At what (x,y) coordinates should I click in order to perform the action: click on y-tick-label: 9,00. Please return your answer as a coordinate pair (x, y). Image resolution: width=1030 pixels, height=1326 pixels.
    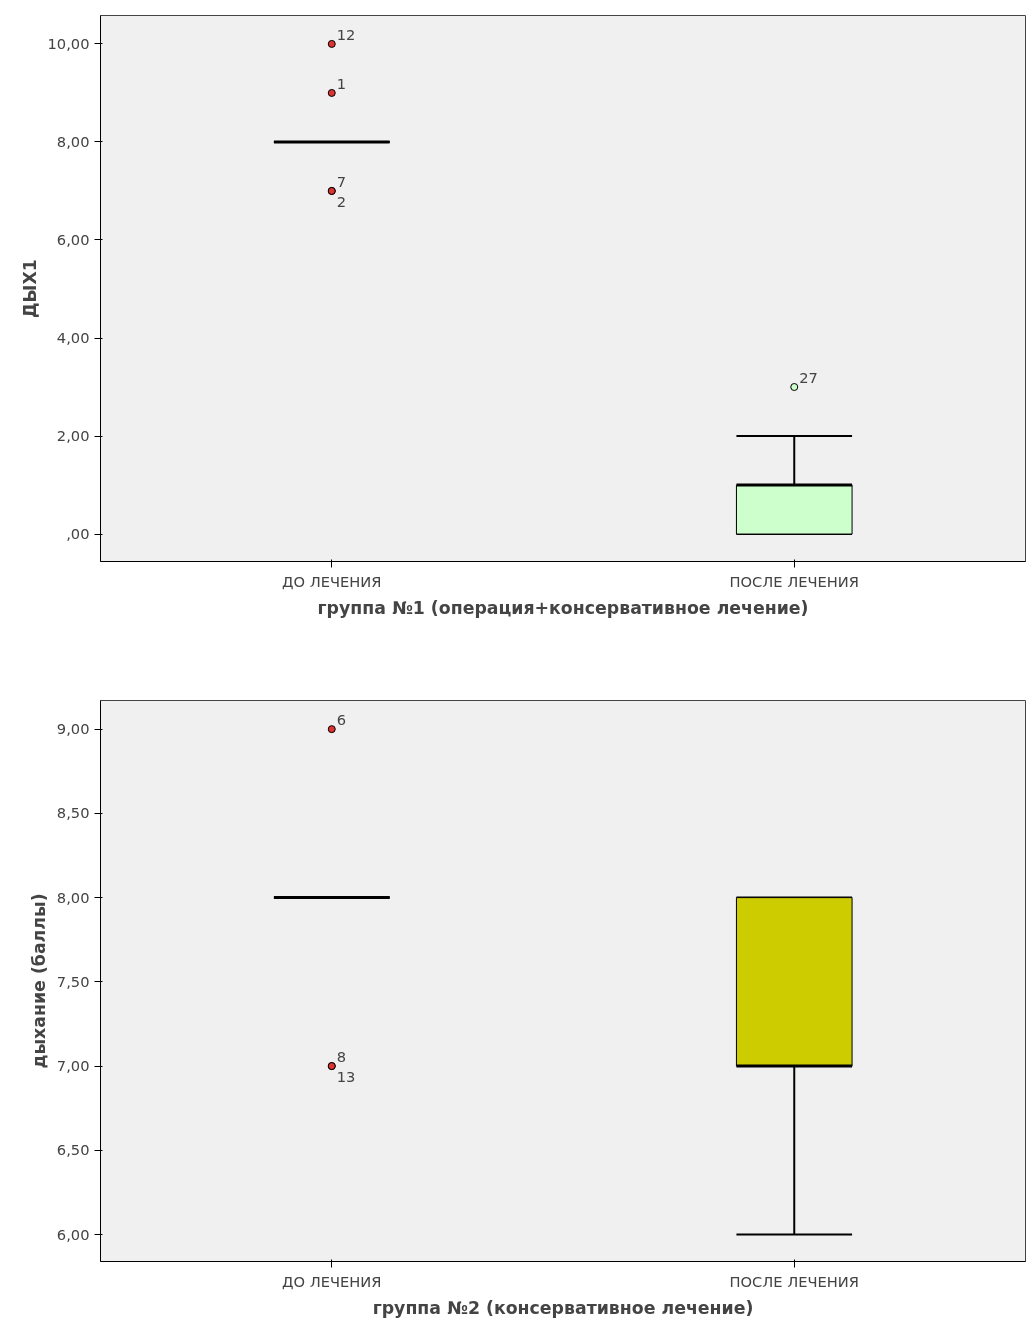
    Looking at the image, I should click on (73, 729).